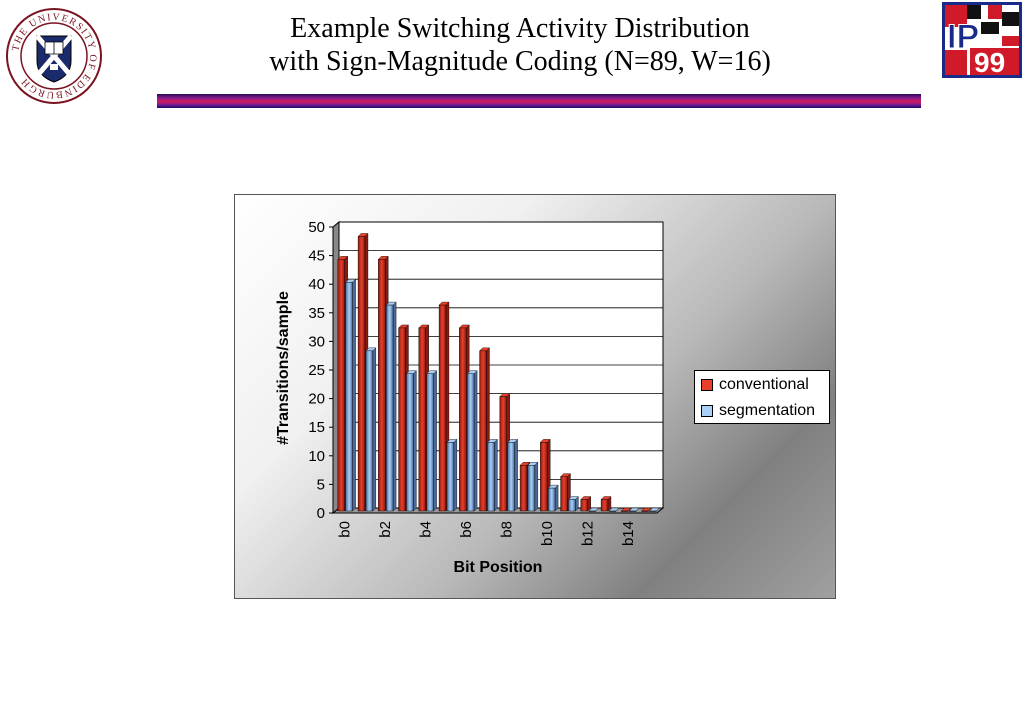 Image resolution: width=1024 pixels, height=709 pixels. Describe the element at coordinates (507, 529) in the screenshot. I see `x-tick-label: b8` at that location.